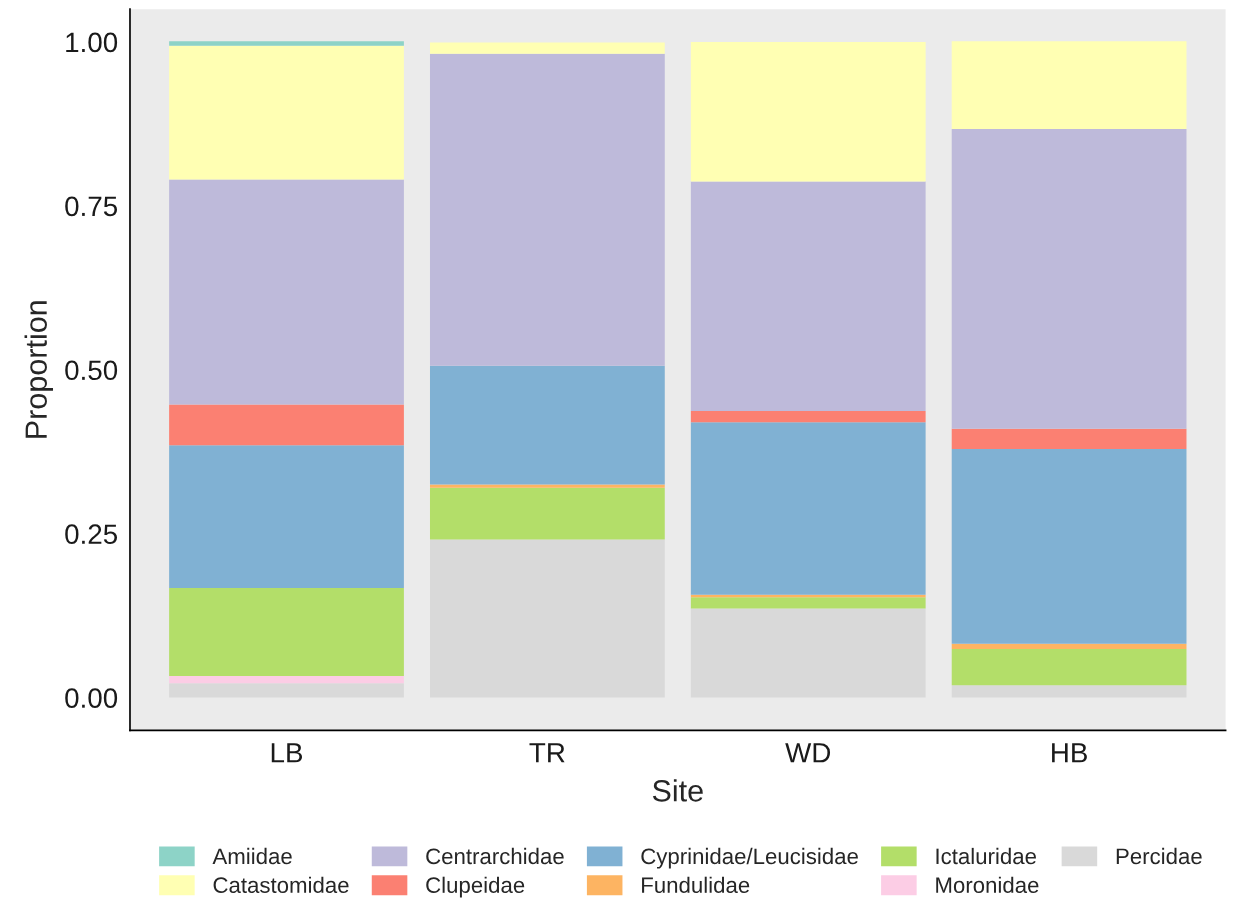  Describe the element at coordinates (749, 858) in the screenshot. I see `legend-label: Cyprinidae/Leucisidae` at that location.